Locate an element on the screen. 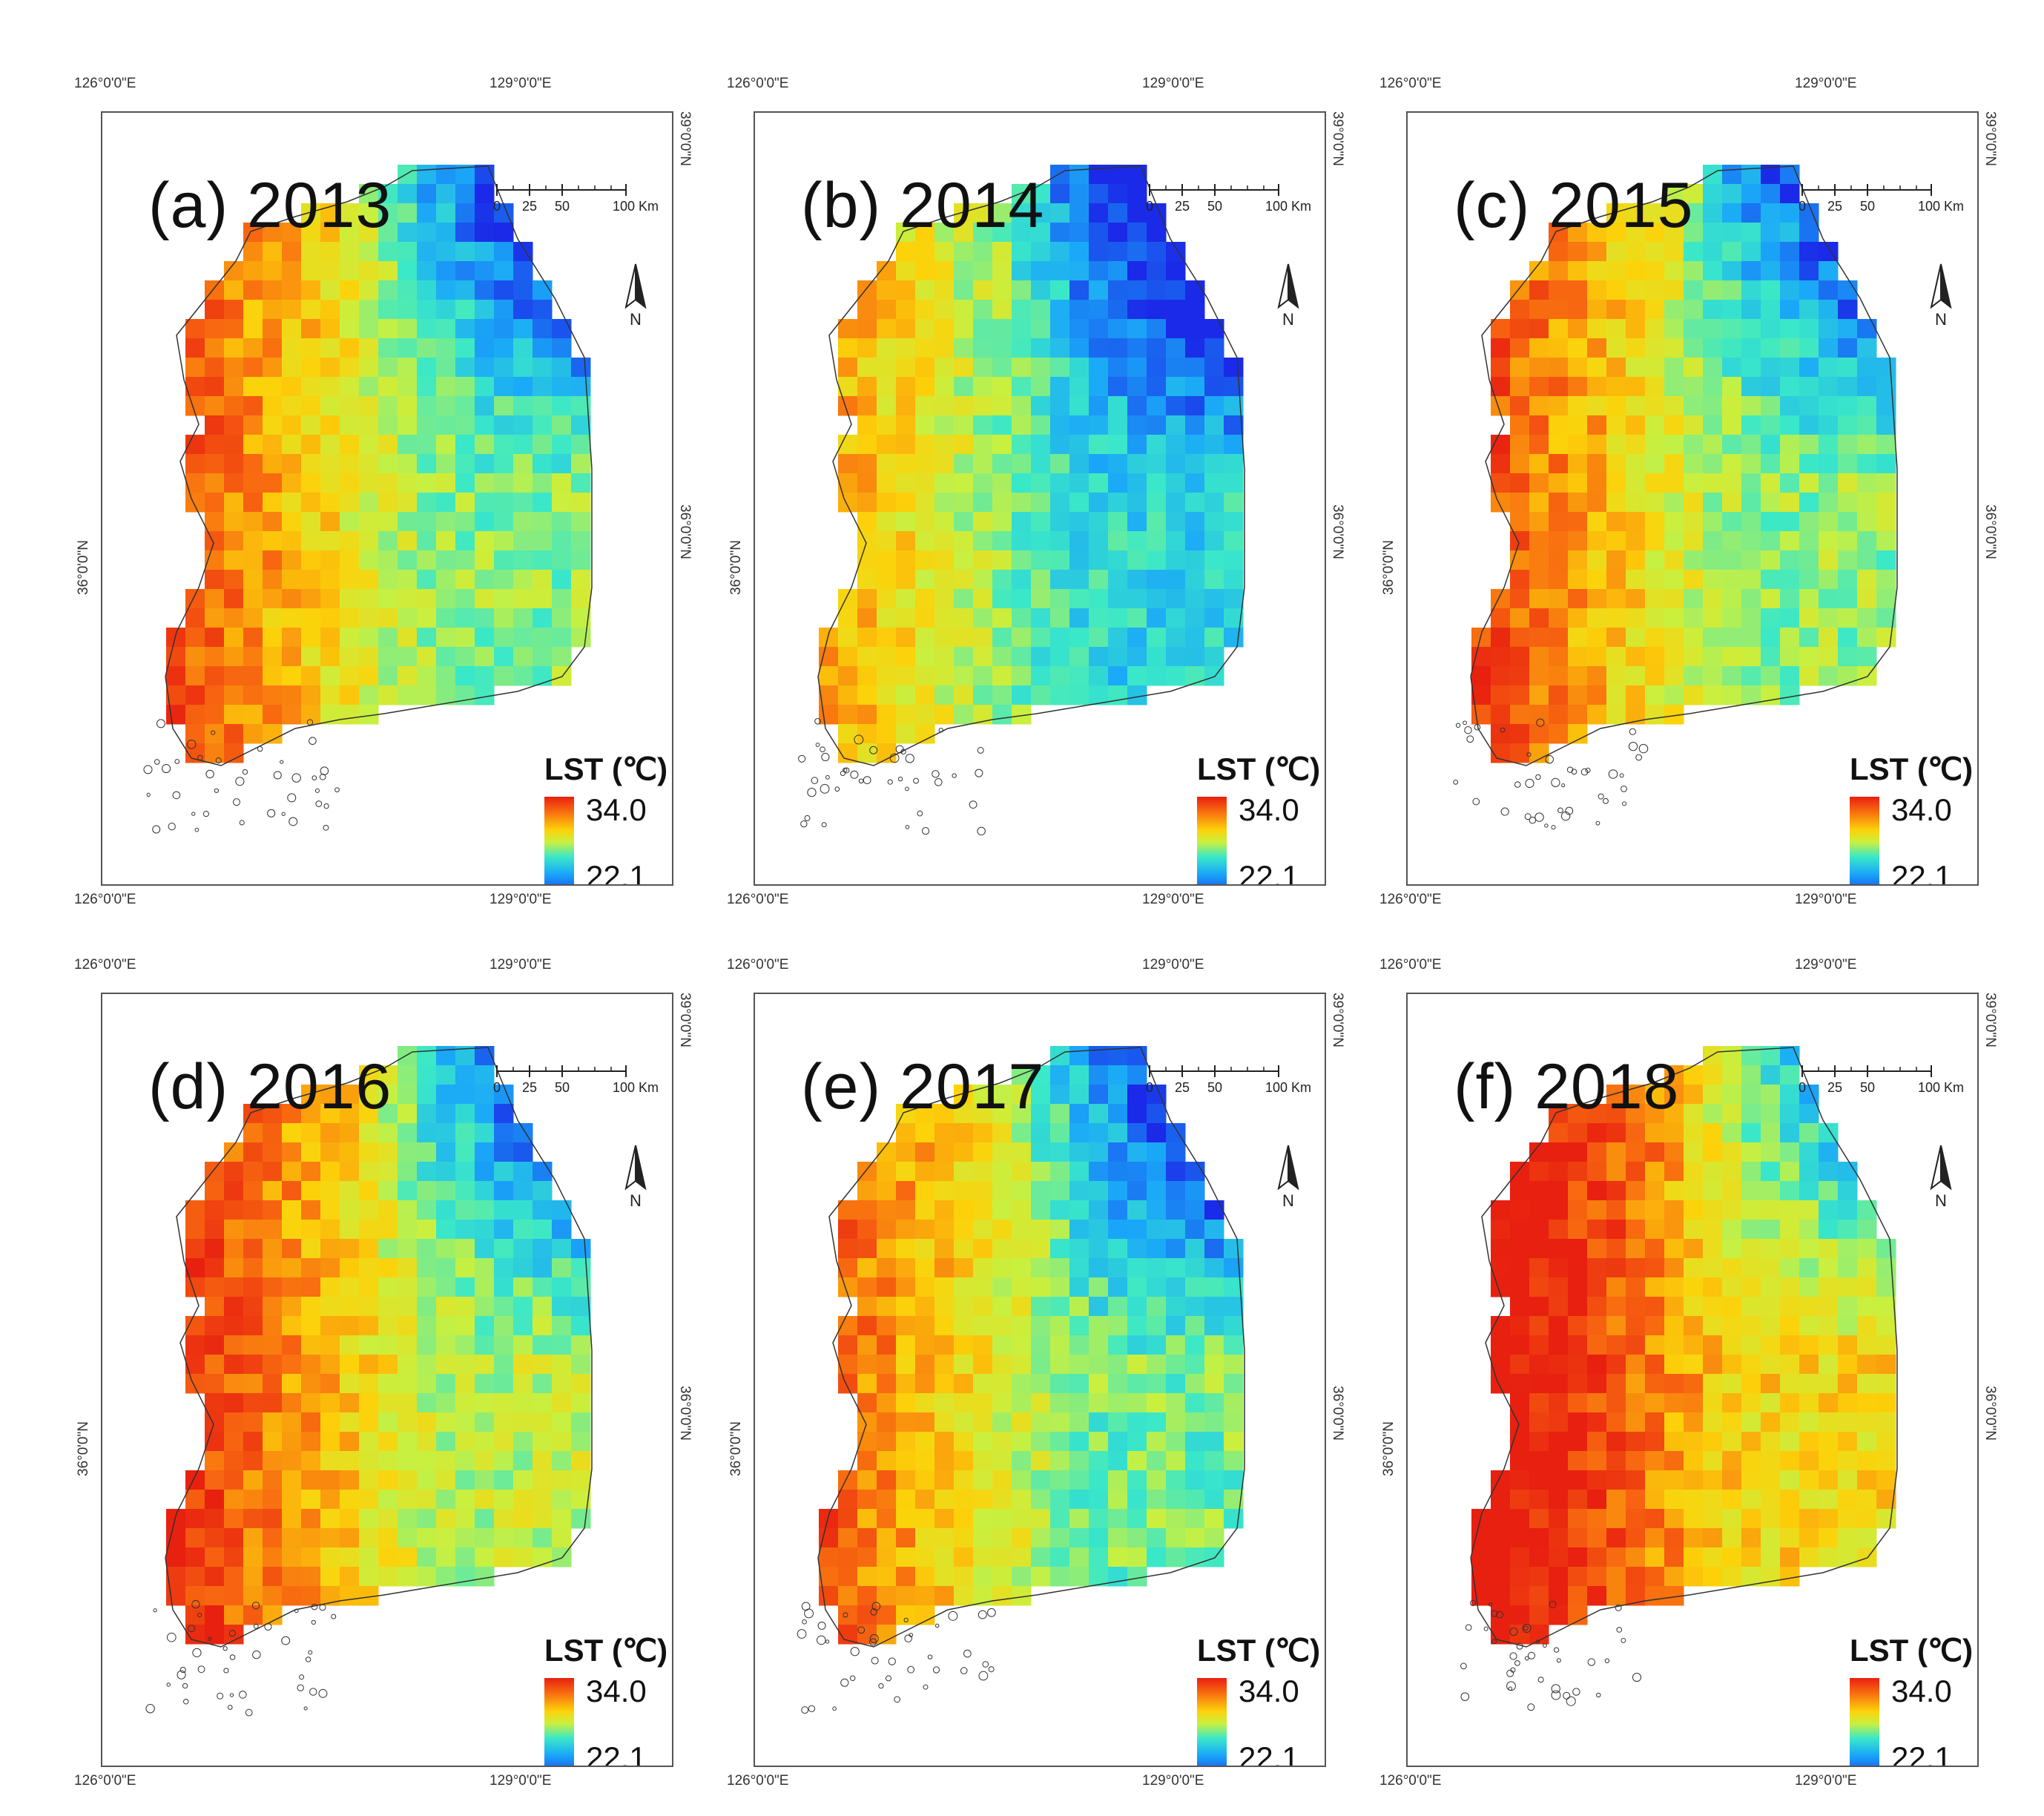 The height and width of the screenshot is (1816, 2044). scale-bar: 0 25 50 100 Km is located at coordinates (1229, 1080).